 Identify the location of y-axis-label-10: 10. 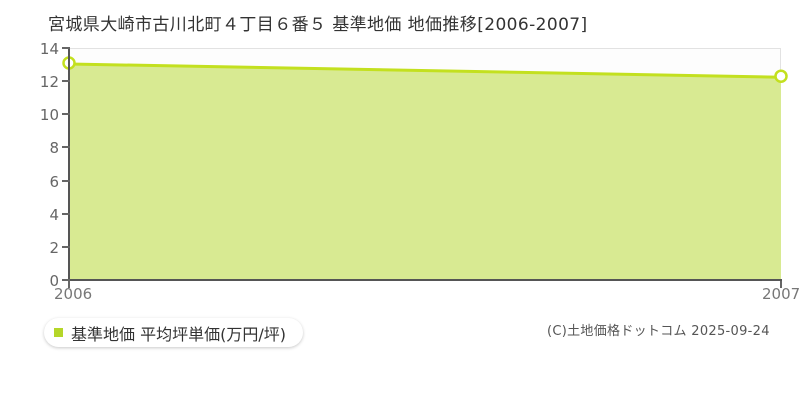
(49, 115).